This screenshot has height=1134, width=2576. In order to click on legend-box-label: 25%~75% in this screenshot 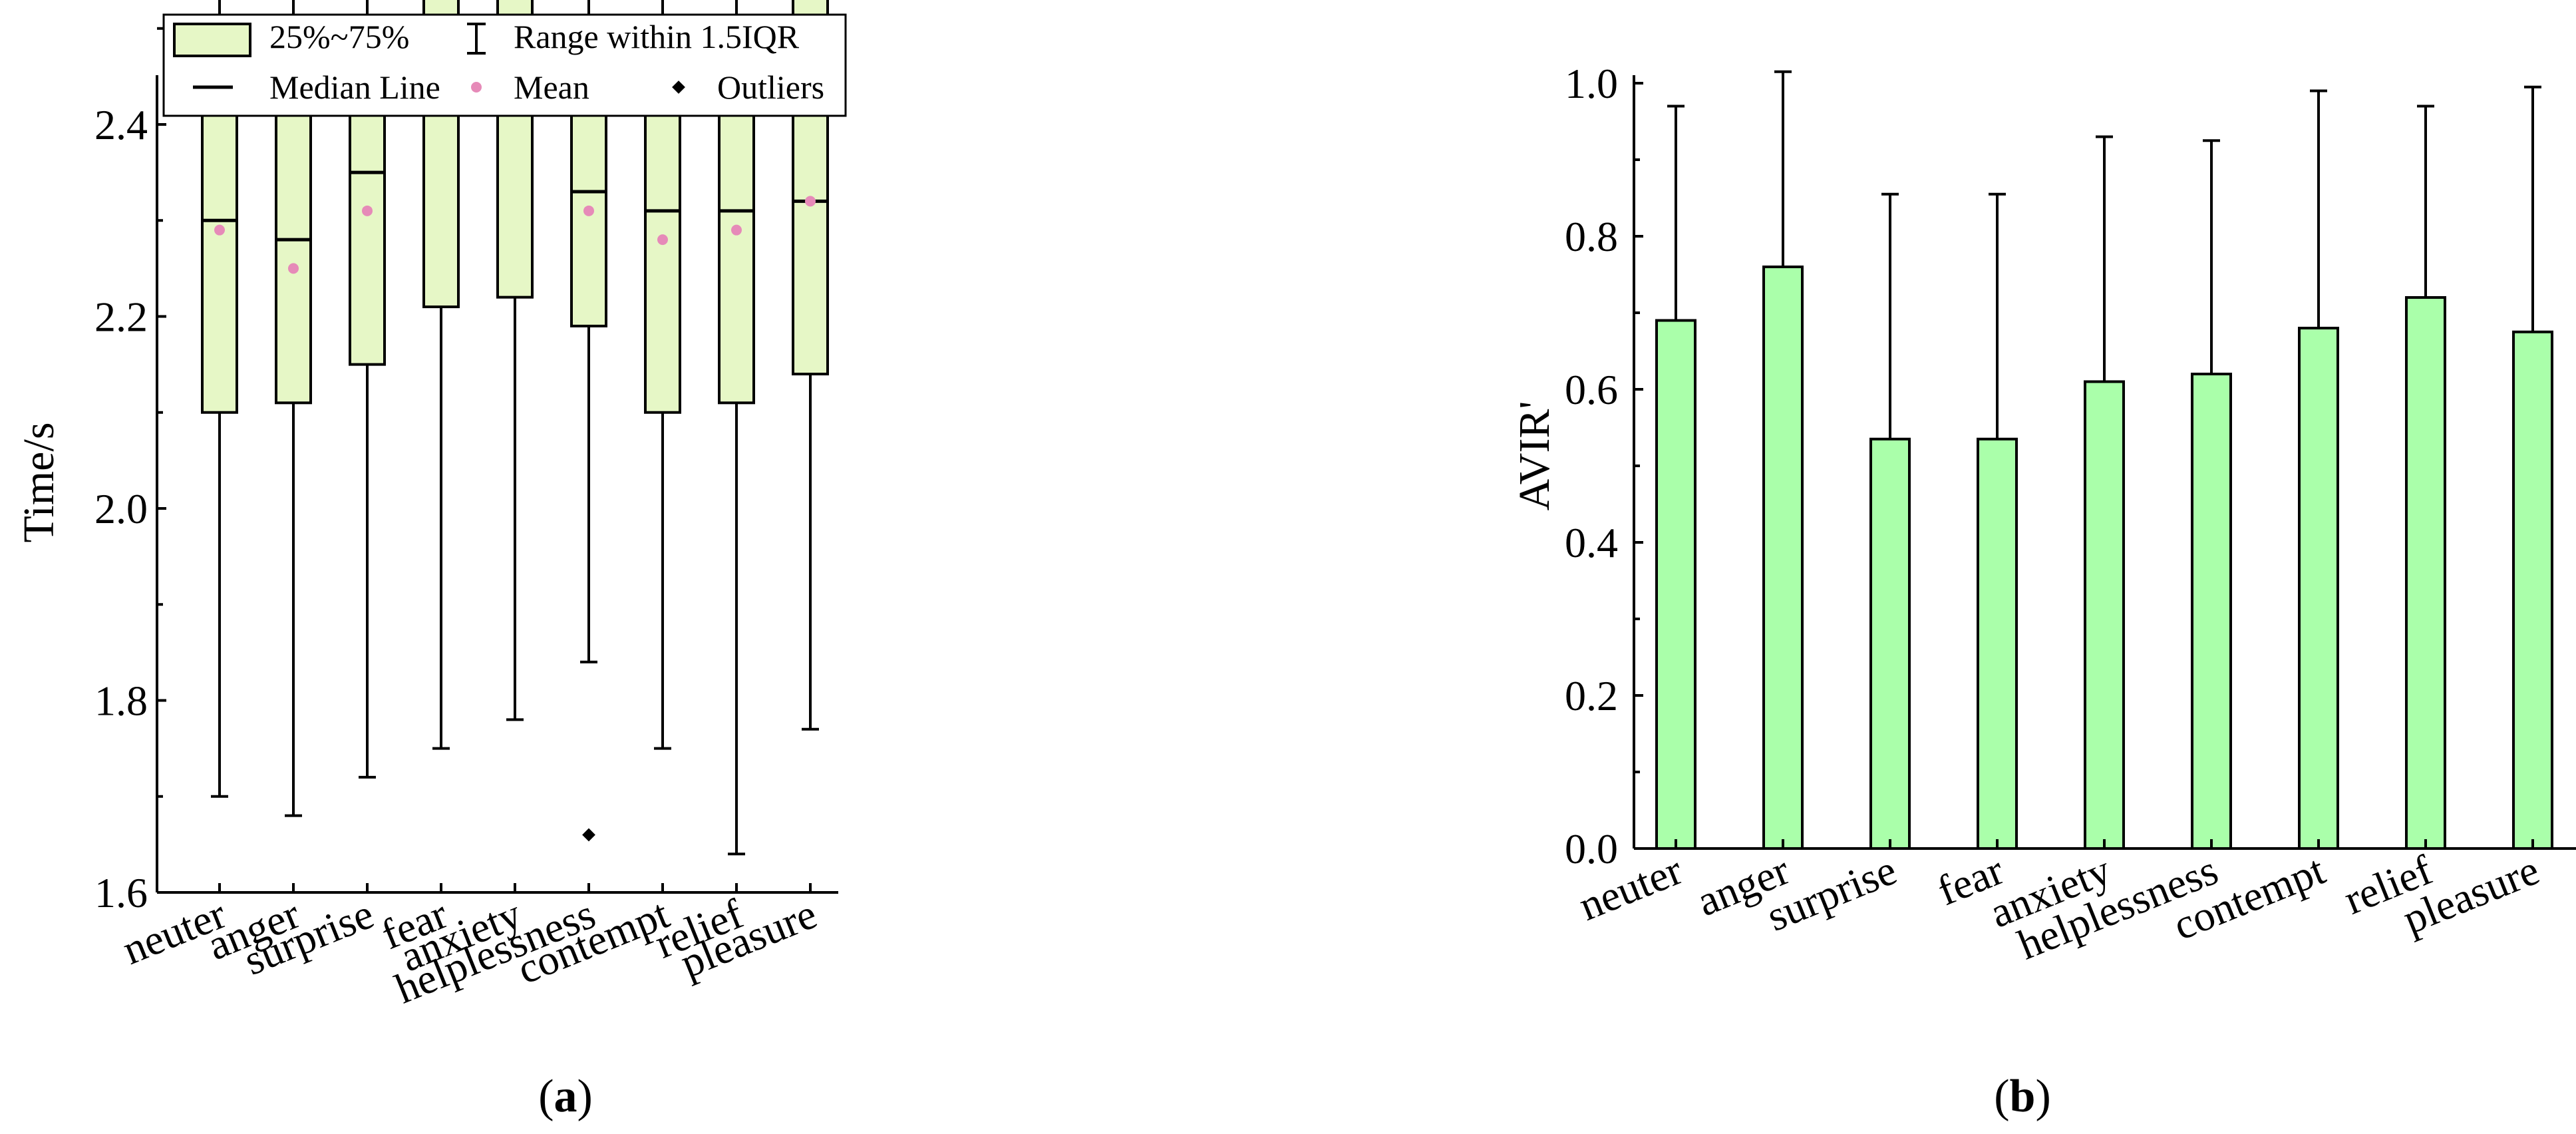, I will do `click(339, 36)`.